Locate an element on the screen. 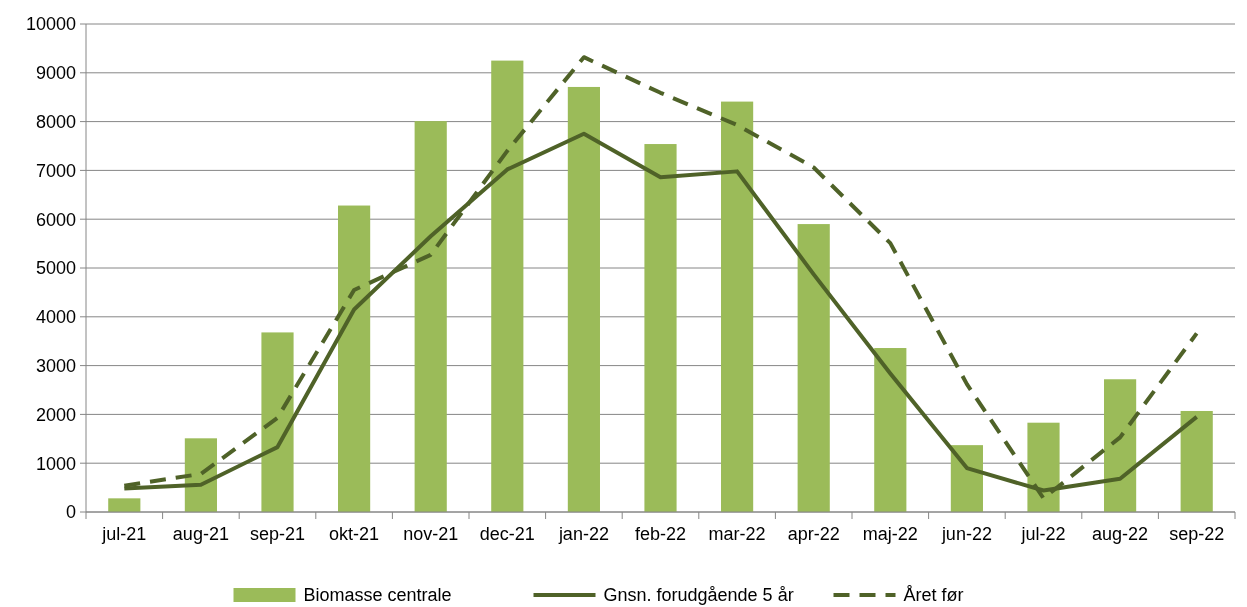 The image size is (1247, 607). legend-label: Gnsn. forudgående 5 år is located at coordinates (698, 595).